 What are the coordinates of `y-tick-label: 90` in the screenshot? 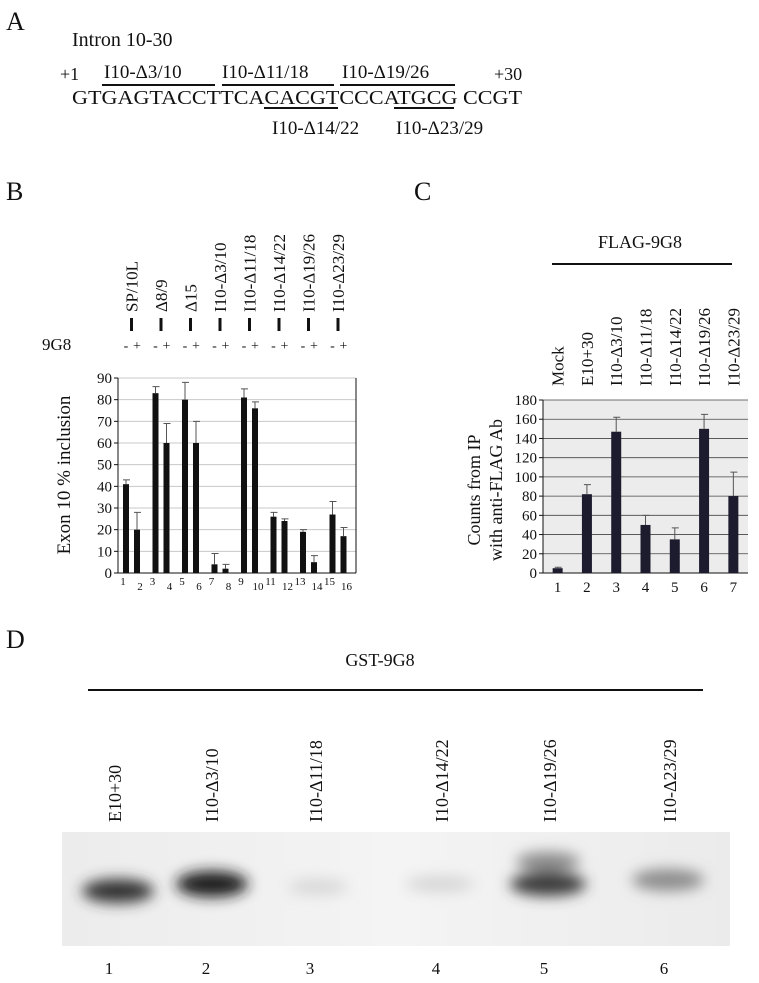 It's located at (104, 379).